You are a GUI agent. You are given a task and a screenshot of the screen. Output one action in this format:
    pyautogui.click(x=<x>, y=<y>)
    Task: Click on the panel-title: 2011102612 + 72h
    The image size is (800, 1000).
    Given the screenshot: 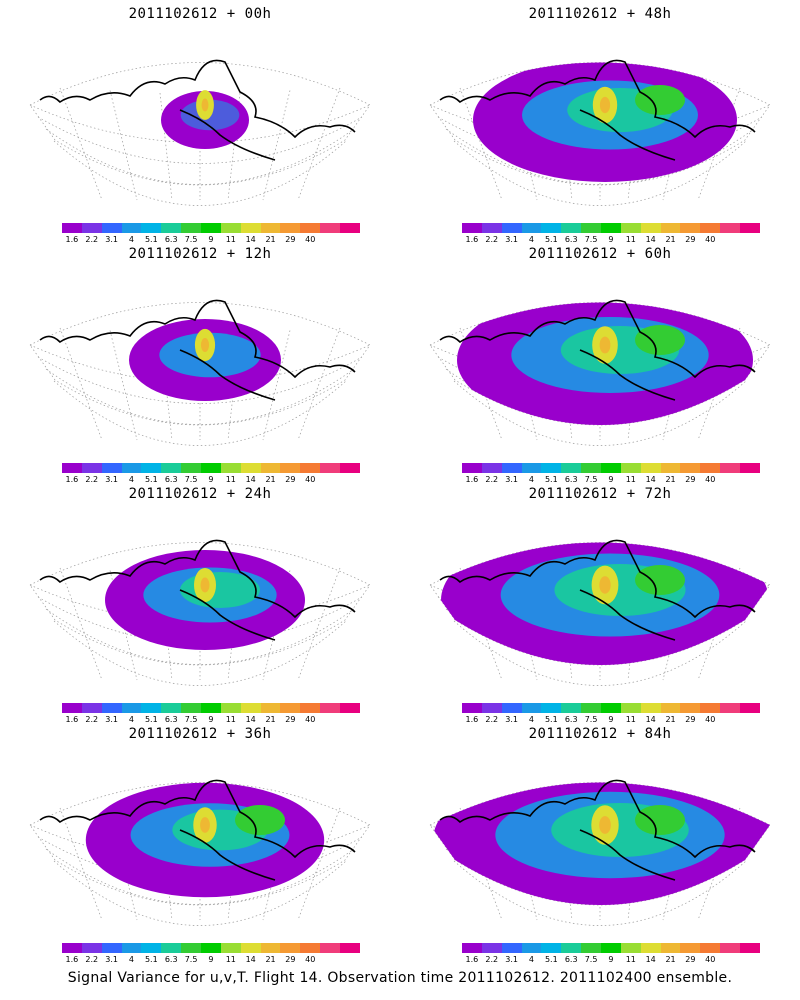 What is the action you would take?
    pyautogui.click(x=600, y=494)
    